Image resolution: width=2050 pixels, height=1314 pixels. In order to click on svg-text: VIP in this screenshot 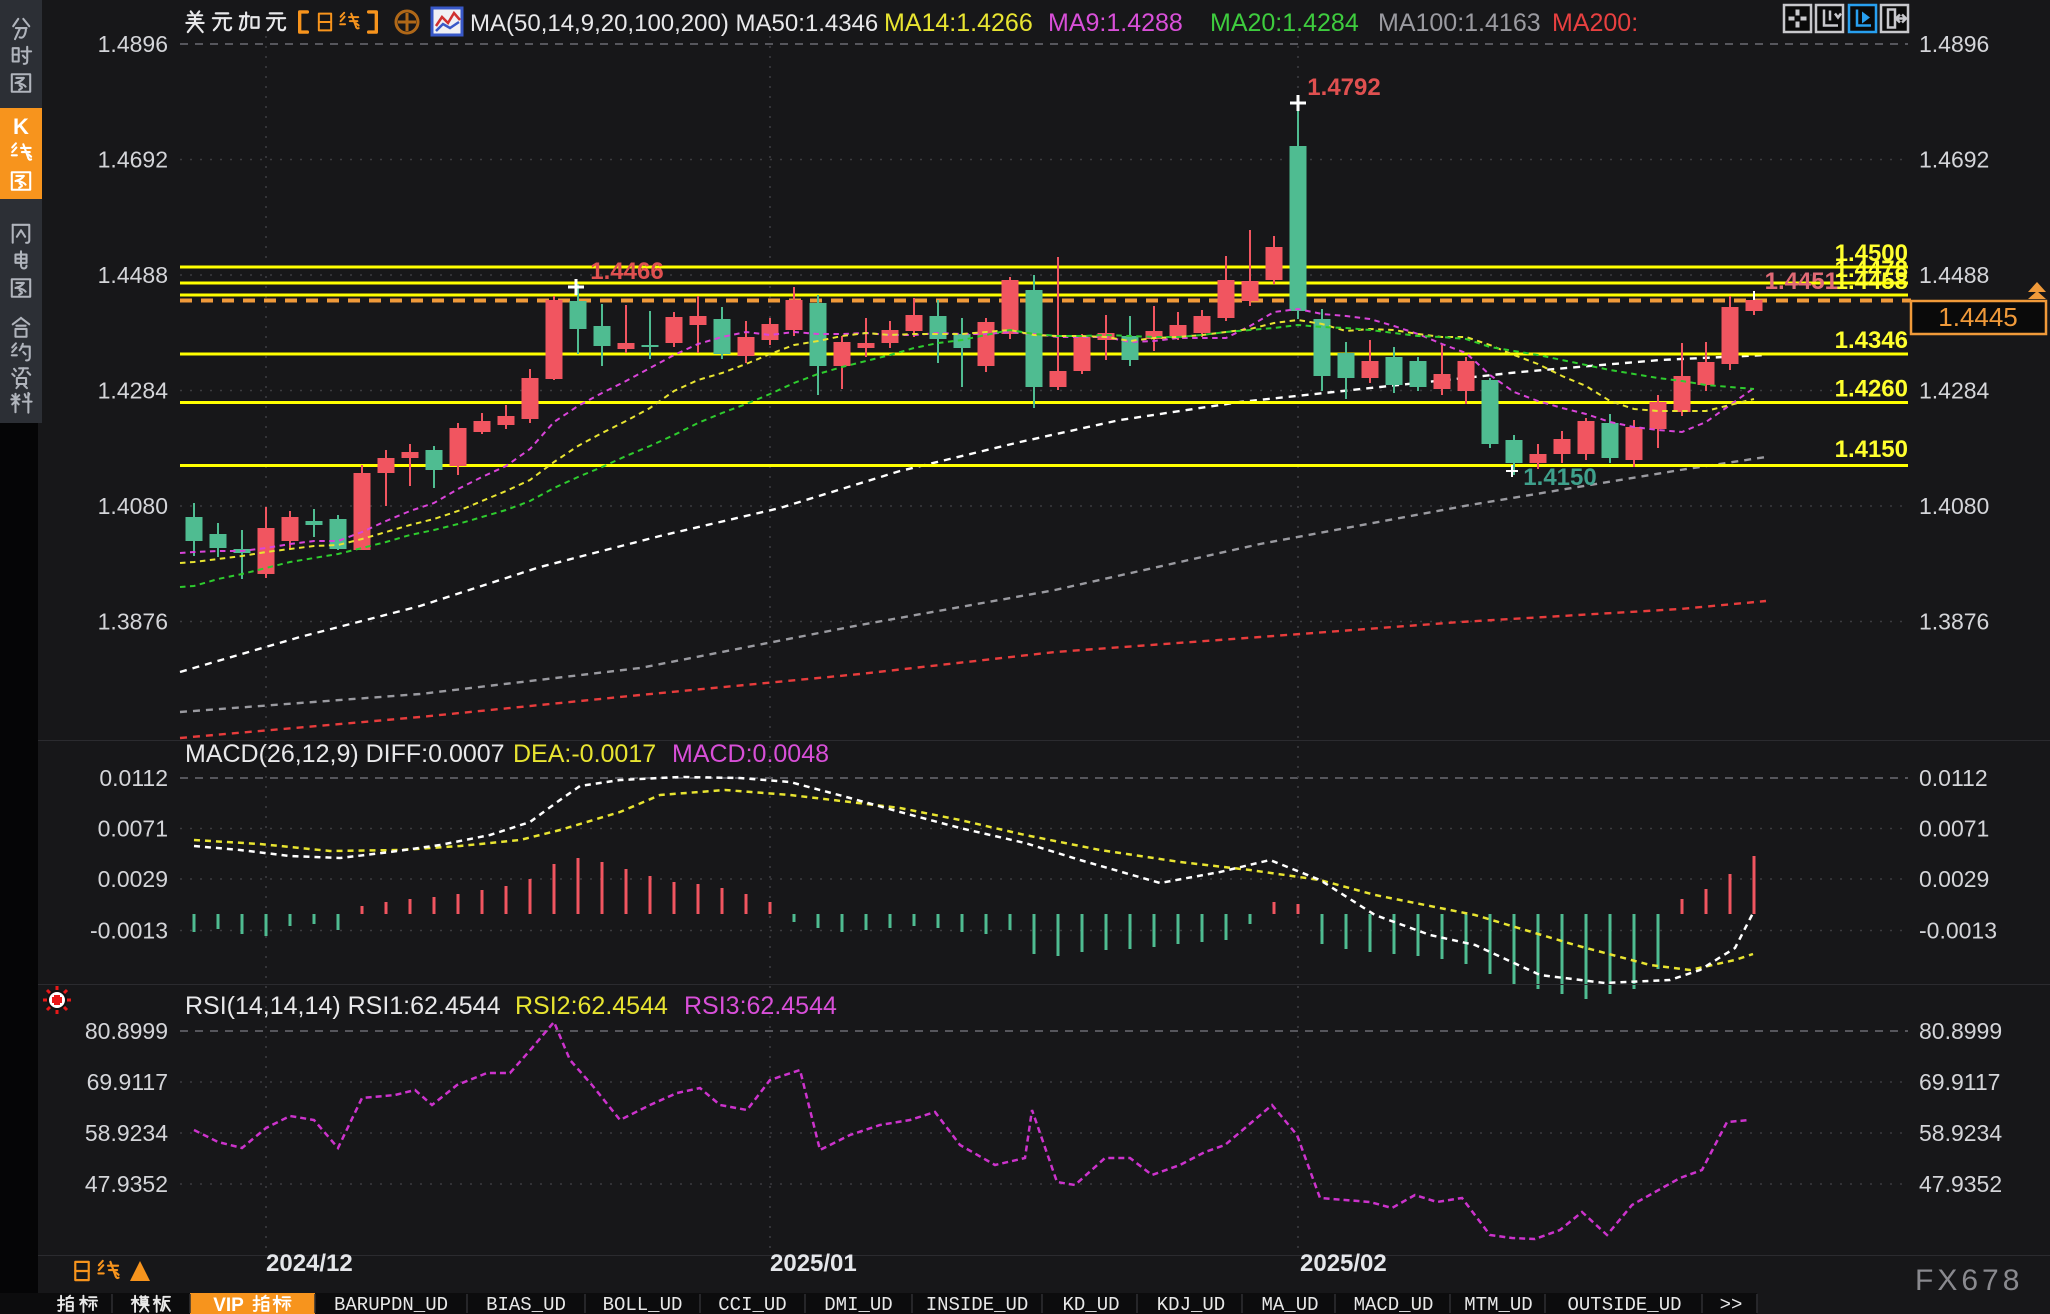, I will do `click(228, 1304)`.